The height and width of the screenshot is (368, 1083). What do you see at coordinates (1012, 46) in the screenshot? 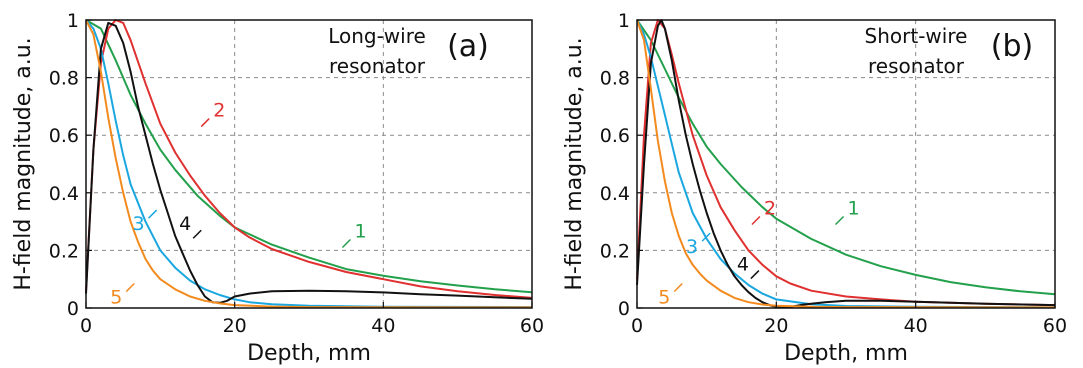
I see `panel-tag: (b)` at bounding box center [1012, 46].